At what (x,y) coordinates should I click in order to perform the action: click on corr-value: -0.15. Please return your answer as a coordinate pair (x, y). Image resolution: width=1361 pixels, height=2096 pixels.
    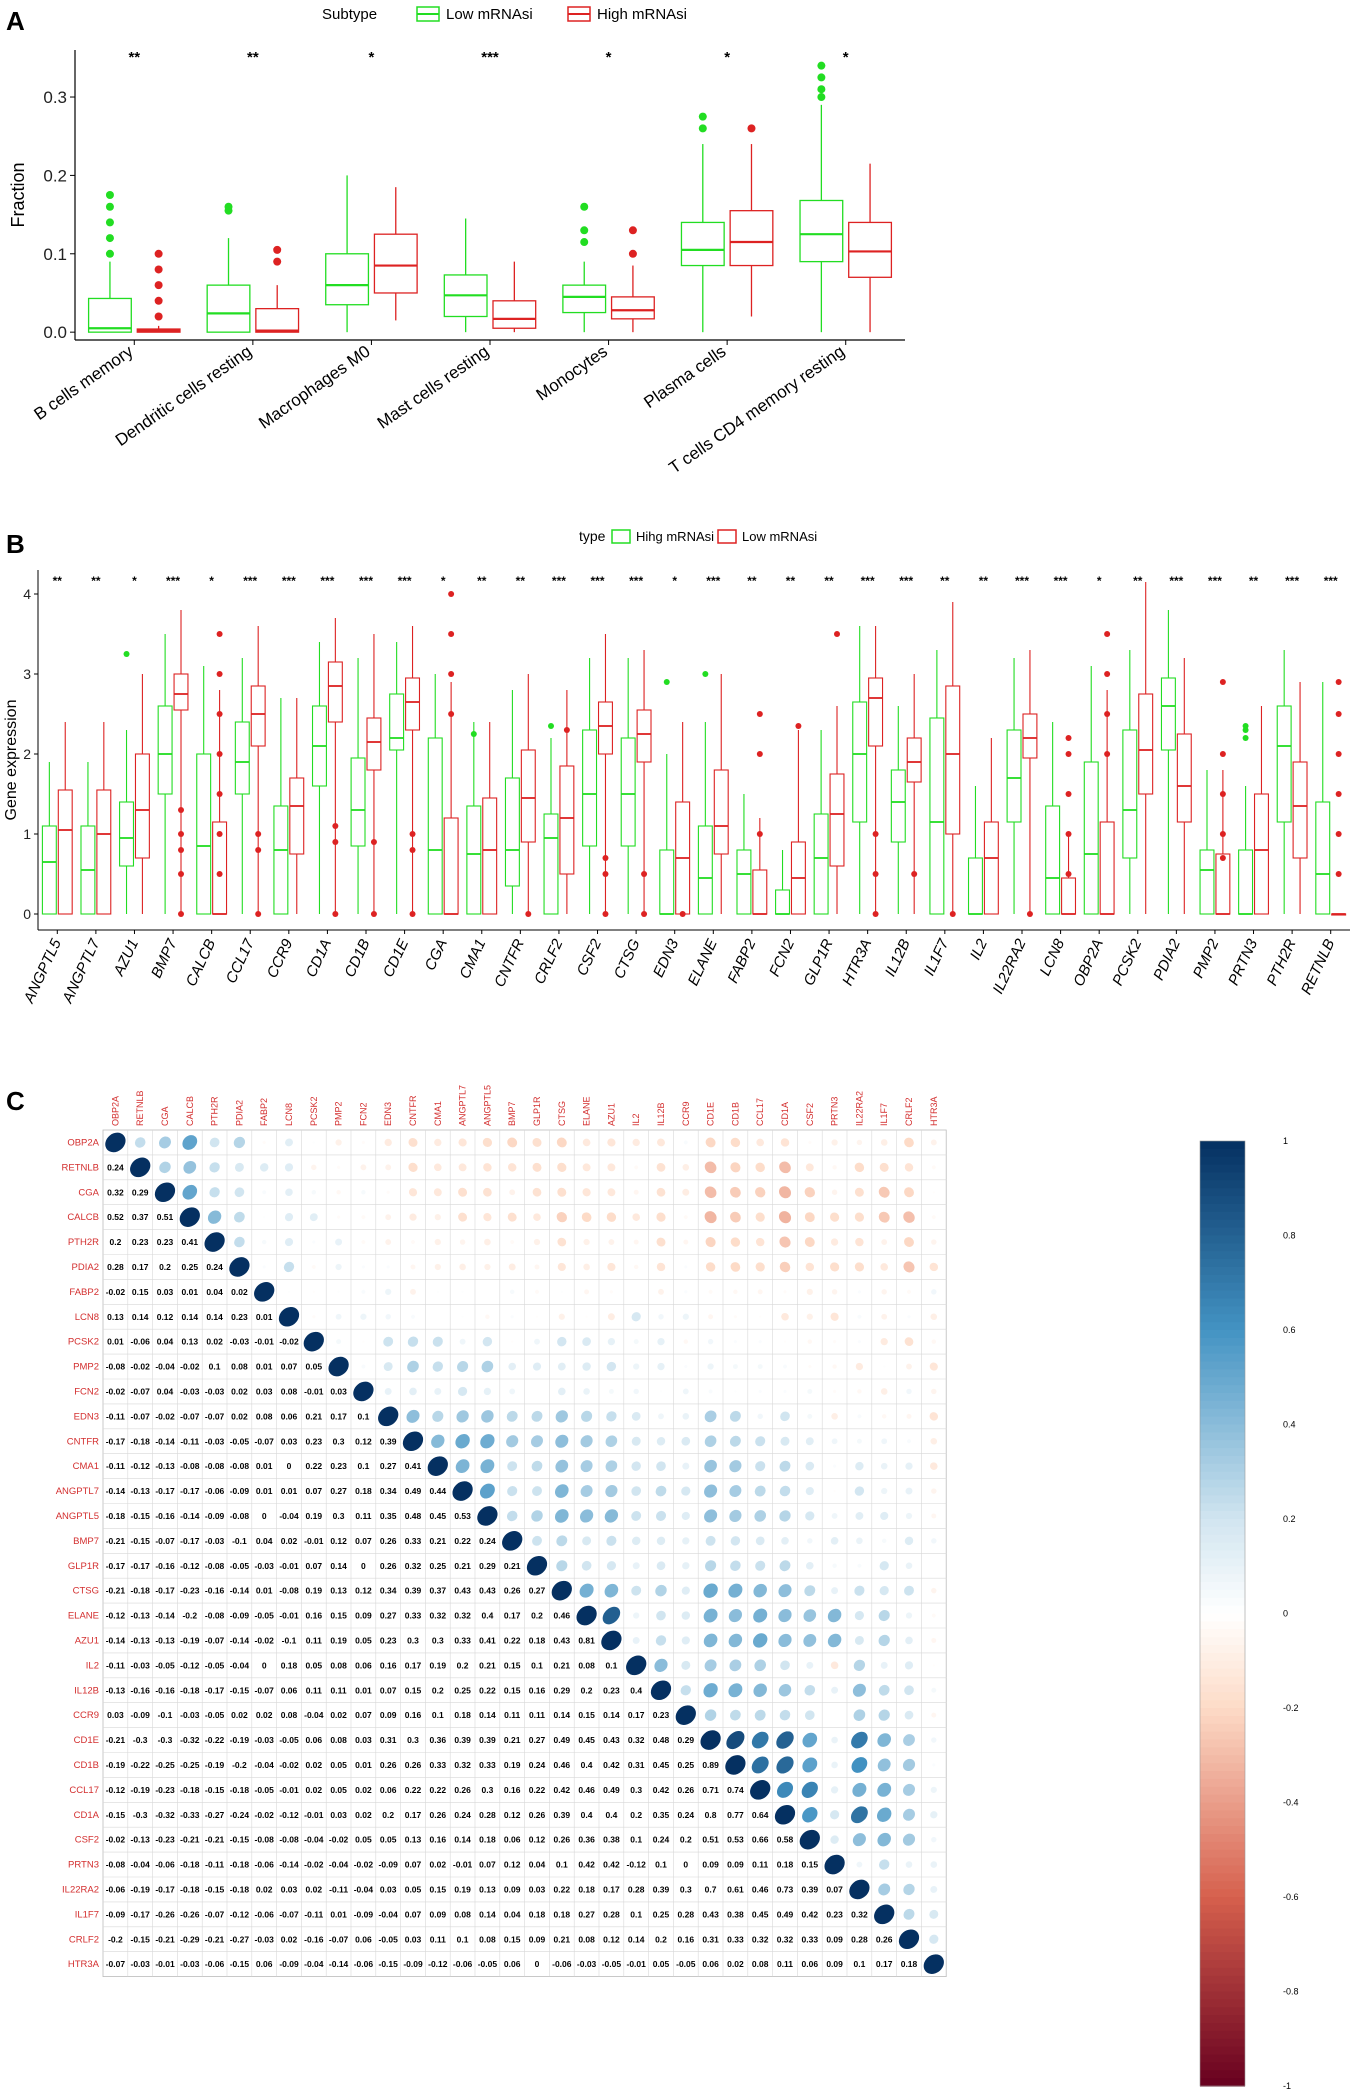
    Looking at the image, I should click on (141, 1939).